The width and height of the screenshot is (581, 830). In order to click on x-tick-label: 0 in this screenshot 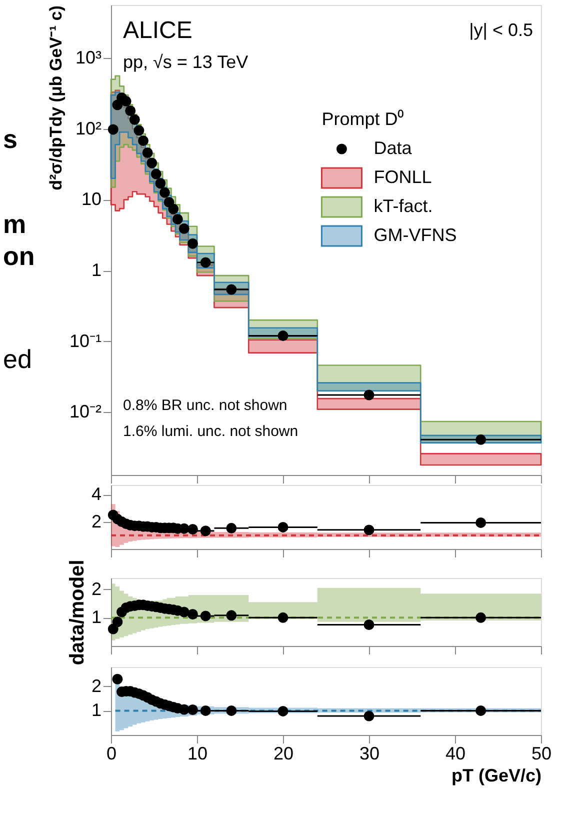, I will do `click(111, 754)`.